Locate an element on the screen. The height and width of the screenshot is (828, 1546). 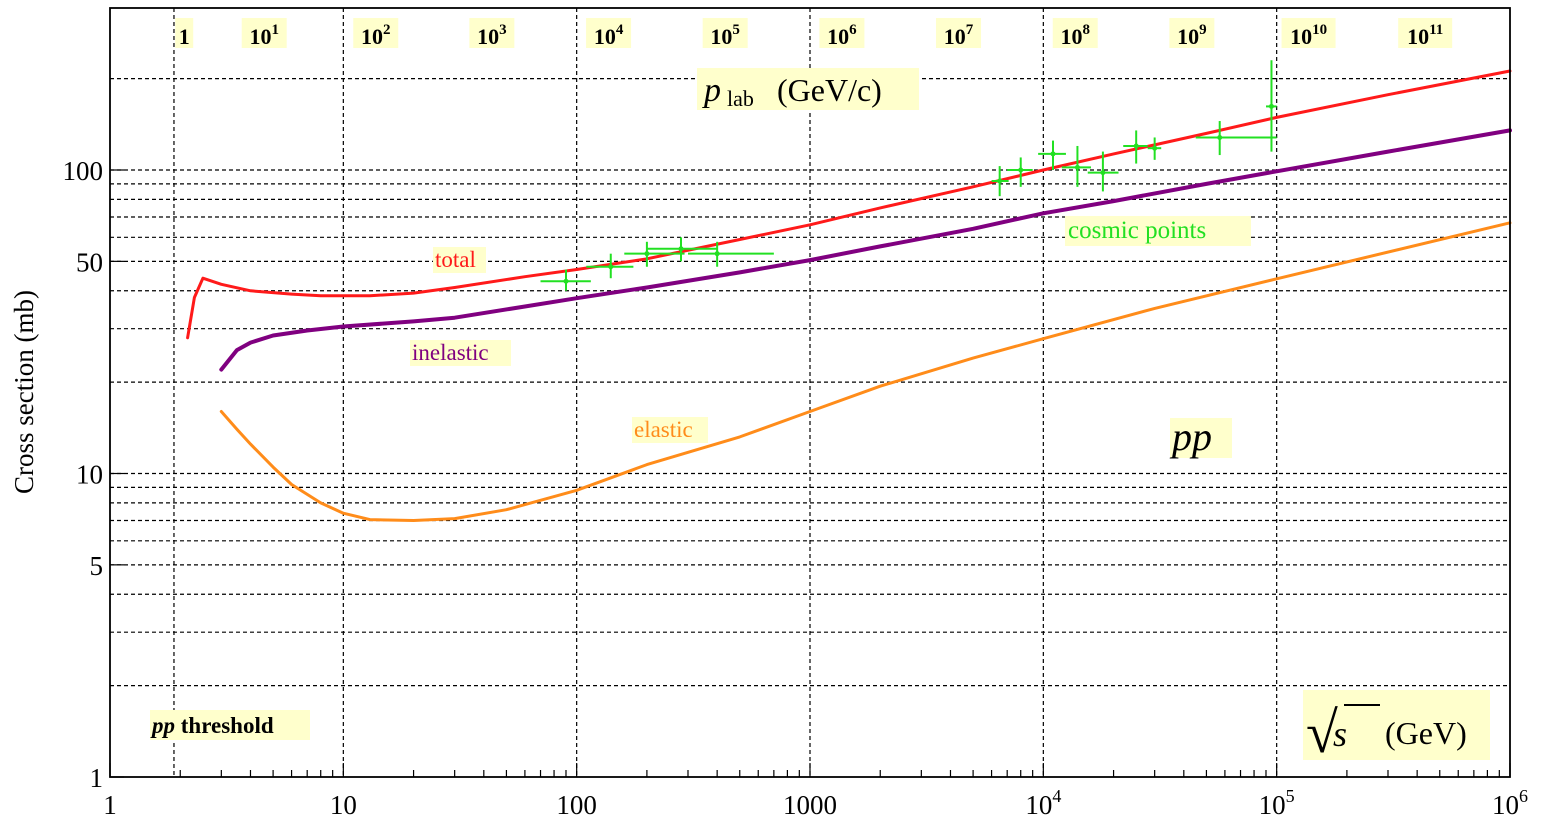
svg-text: total is located at coordinates (455, 259).